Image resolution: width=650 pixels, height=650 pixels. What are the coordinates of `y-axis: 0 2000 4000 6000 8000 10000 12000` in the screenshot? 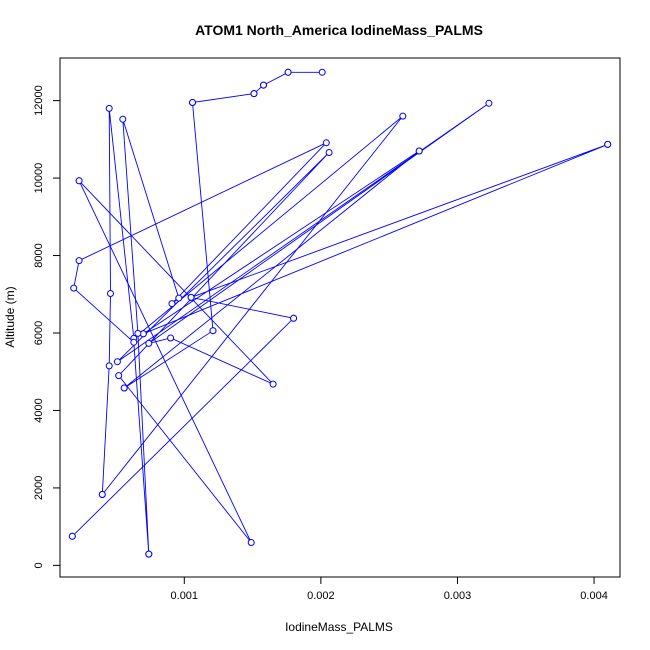 It's located at (47, 326).